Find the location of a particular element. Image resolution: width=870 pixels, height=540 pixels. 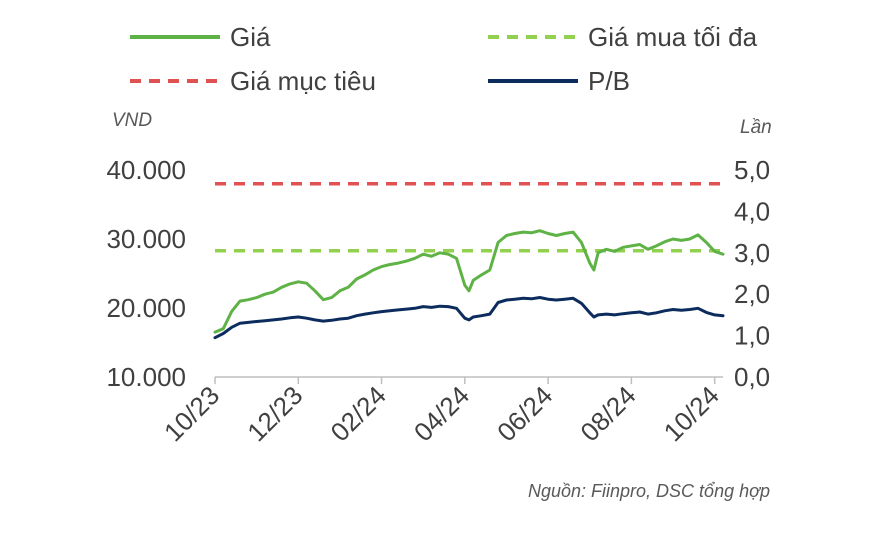

left-tick-label: 20.000 is located at coordinates (146, 308).